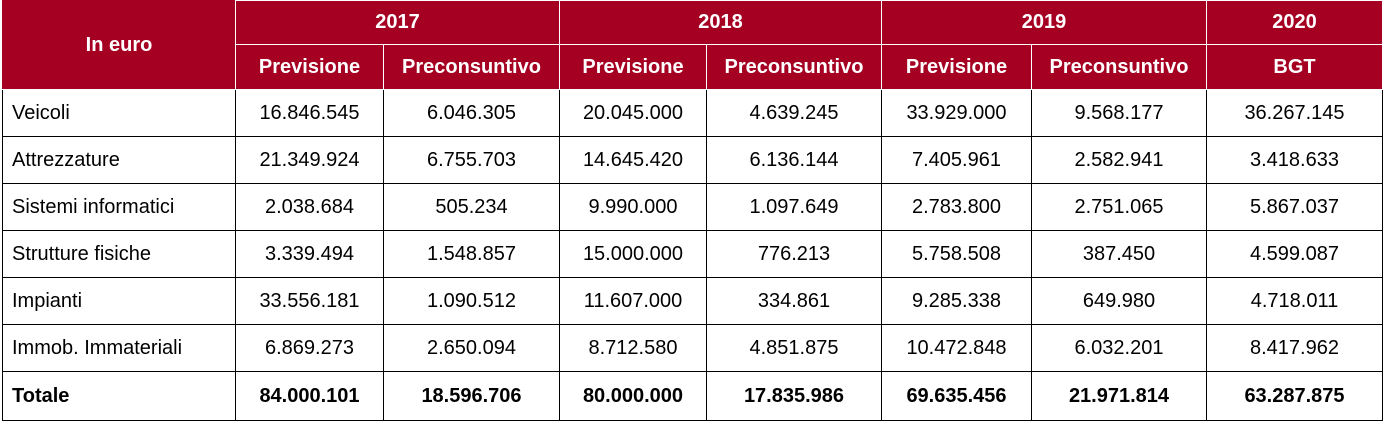 The height and width of the screenshot is (423, 1390). What do you see at coordinates (471, 301) in the screenshot?
I see `table-cell: 1.090.512` at bounding box center [471, 301].